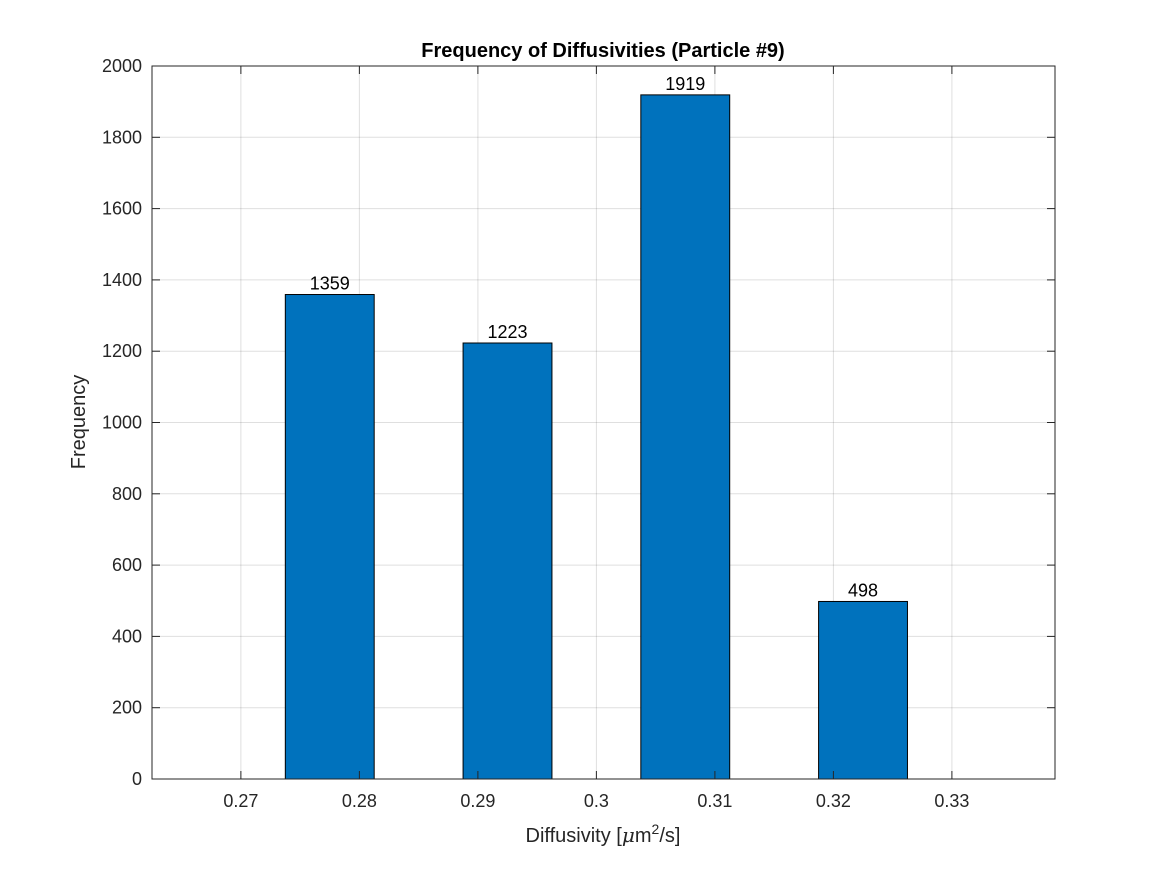 The image size is (1167, 875). What do you see at coordinates (137, 779) in the screenshot?
I see `y-tick-label: 0` at bounding box center [137, 779].